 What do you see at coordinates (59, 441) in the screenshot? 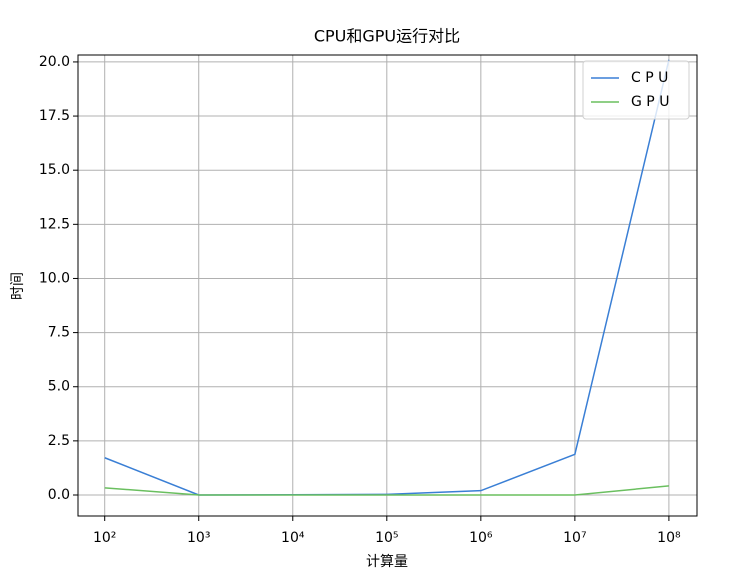
I see `y-tick-label: 2.5` at bounding box center [59, 441].